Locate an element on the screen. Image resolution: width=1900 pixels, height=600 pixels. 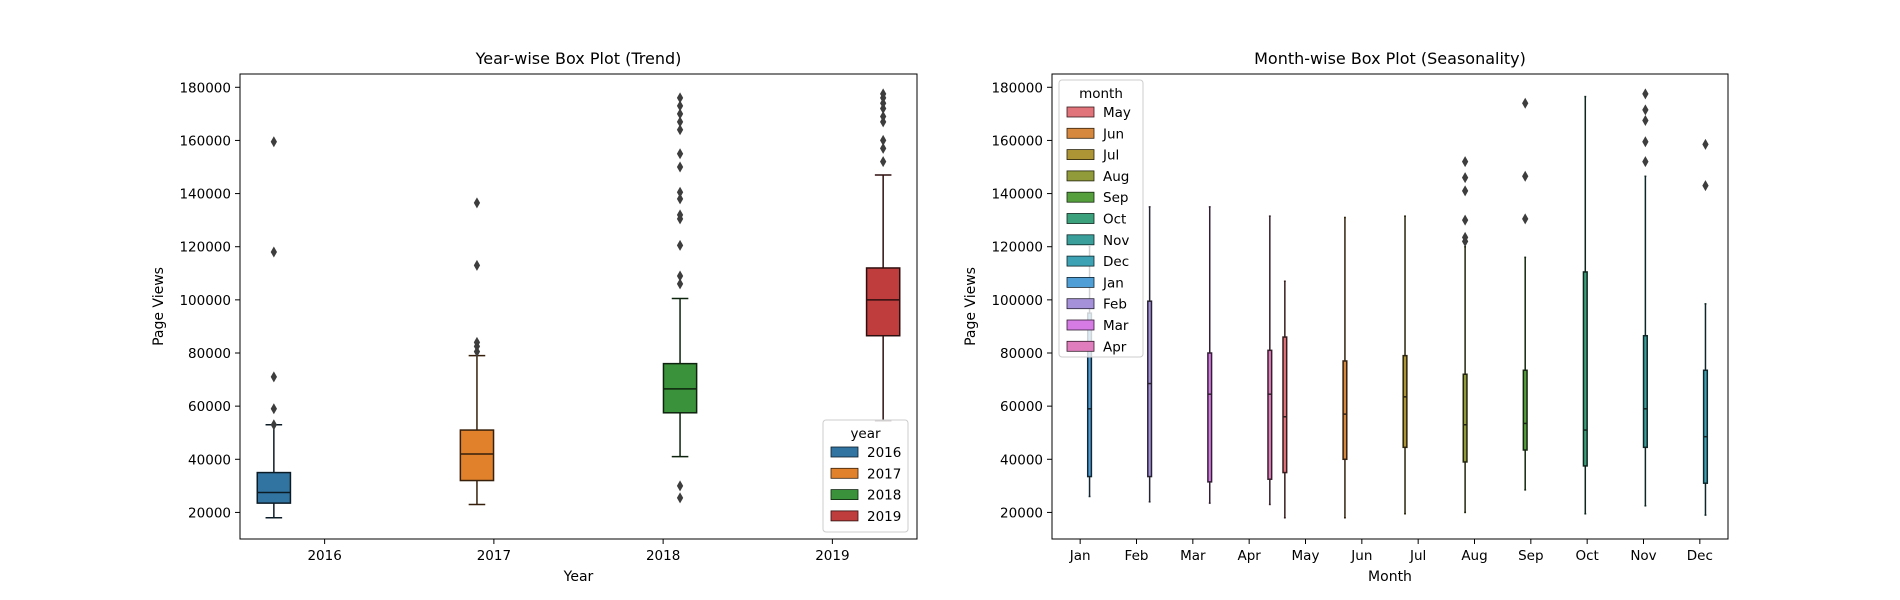
y-tick-label: 60000 is located at coordinates (209, 407).